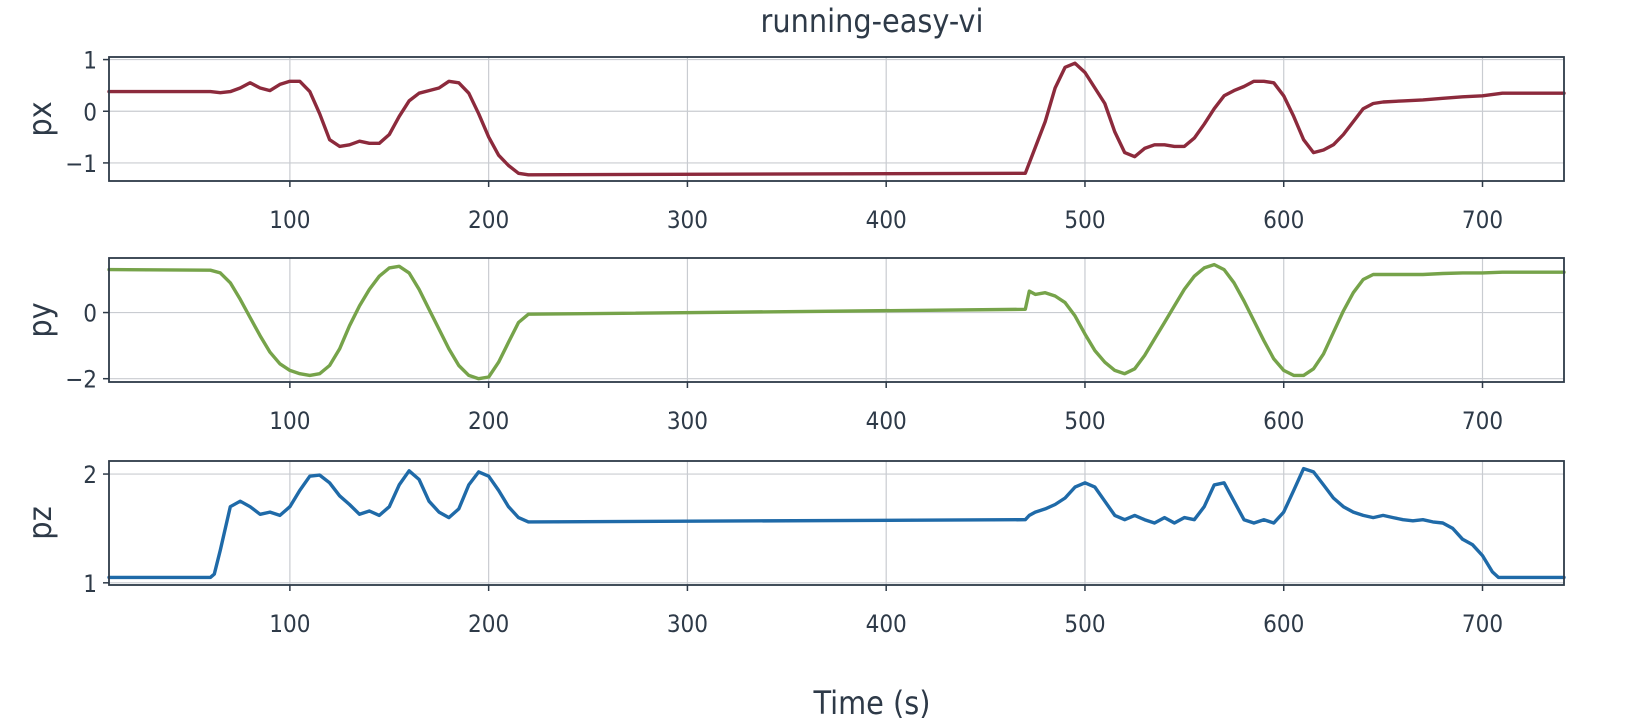 The width and height of the screenshot is (1637, 728). What do you see at coordinates (40, 118) in the screenshot?
I see `y-axis-label-px: px` at bounding box center [40, 118].